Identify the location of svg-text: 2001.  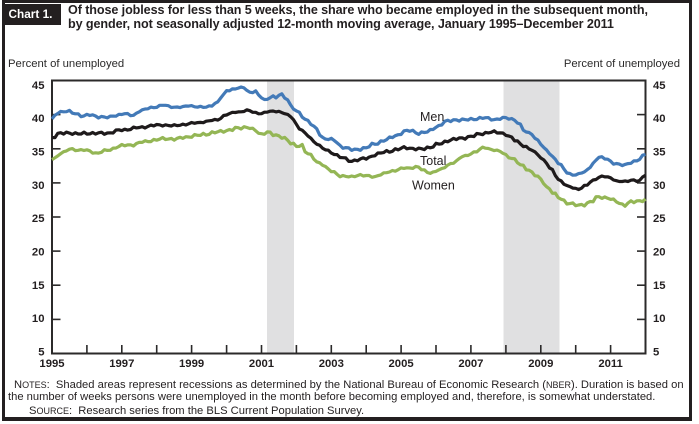
(261, 364).